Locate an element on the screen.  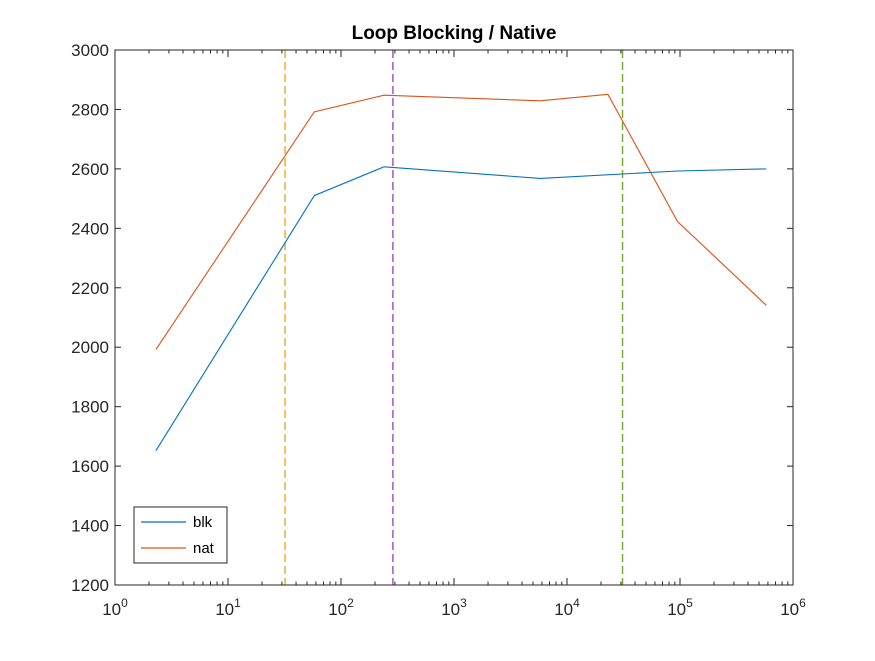
y-tick-label: 3000 is located at coordinates (90, 50).